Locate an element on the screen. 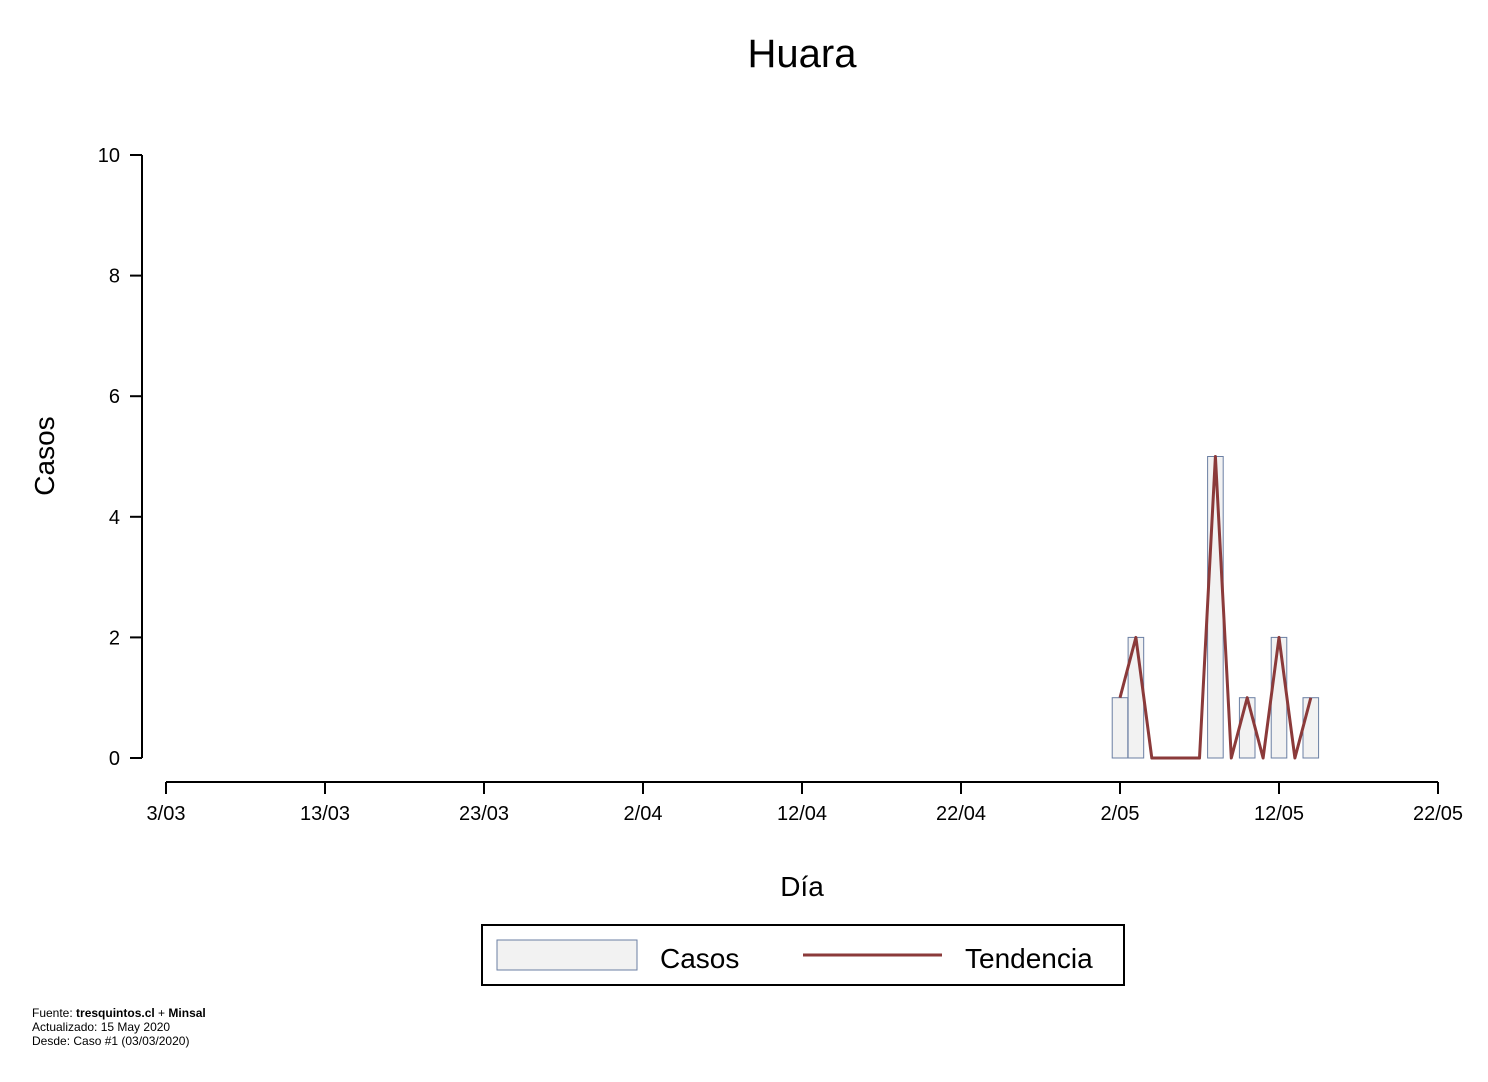 This screenshot has width=1488, height=1082. y-tick-label: 8 is located at coordinates (114, 277).